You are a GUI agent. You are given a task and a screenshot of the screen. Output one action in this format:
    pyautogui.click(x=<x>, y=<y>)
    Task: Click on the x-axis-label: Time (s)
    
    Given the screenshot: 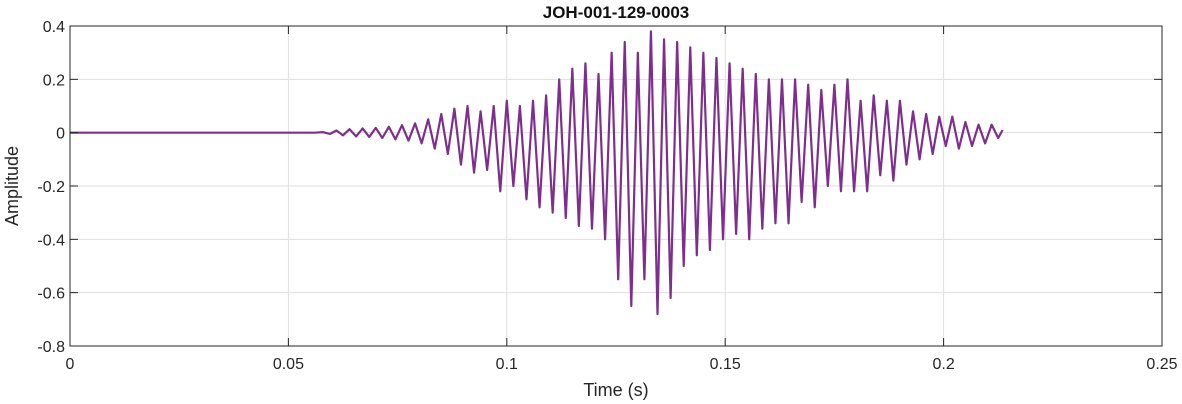 What is the action you would take?
    pyautogui.click(x=615, y=390)
    